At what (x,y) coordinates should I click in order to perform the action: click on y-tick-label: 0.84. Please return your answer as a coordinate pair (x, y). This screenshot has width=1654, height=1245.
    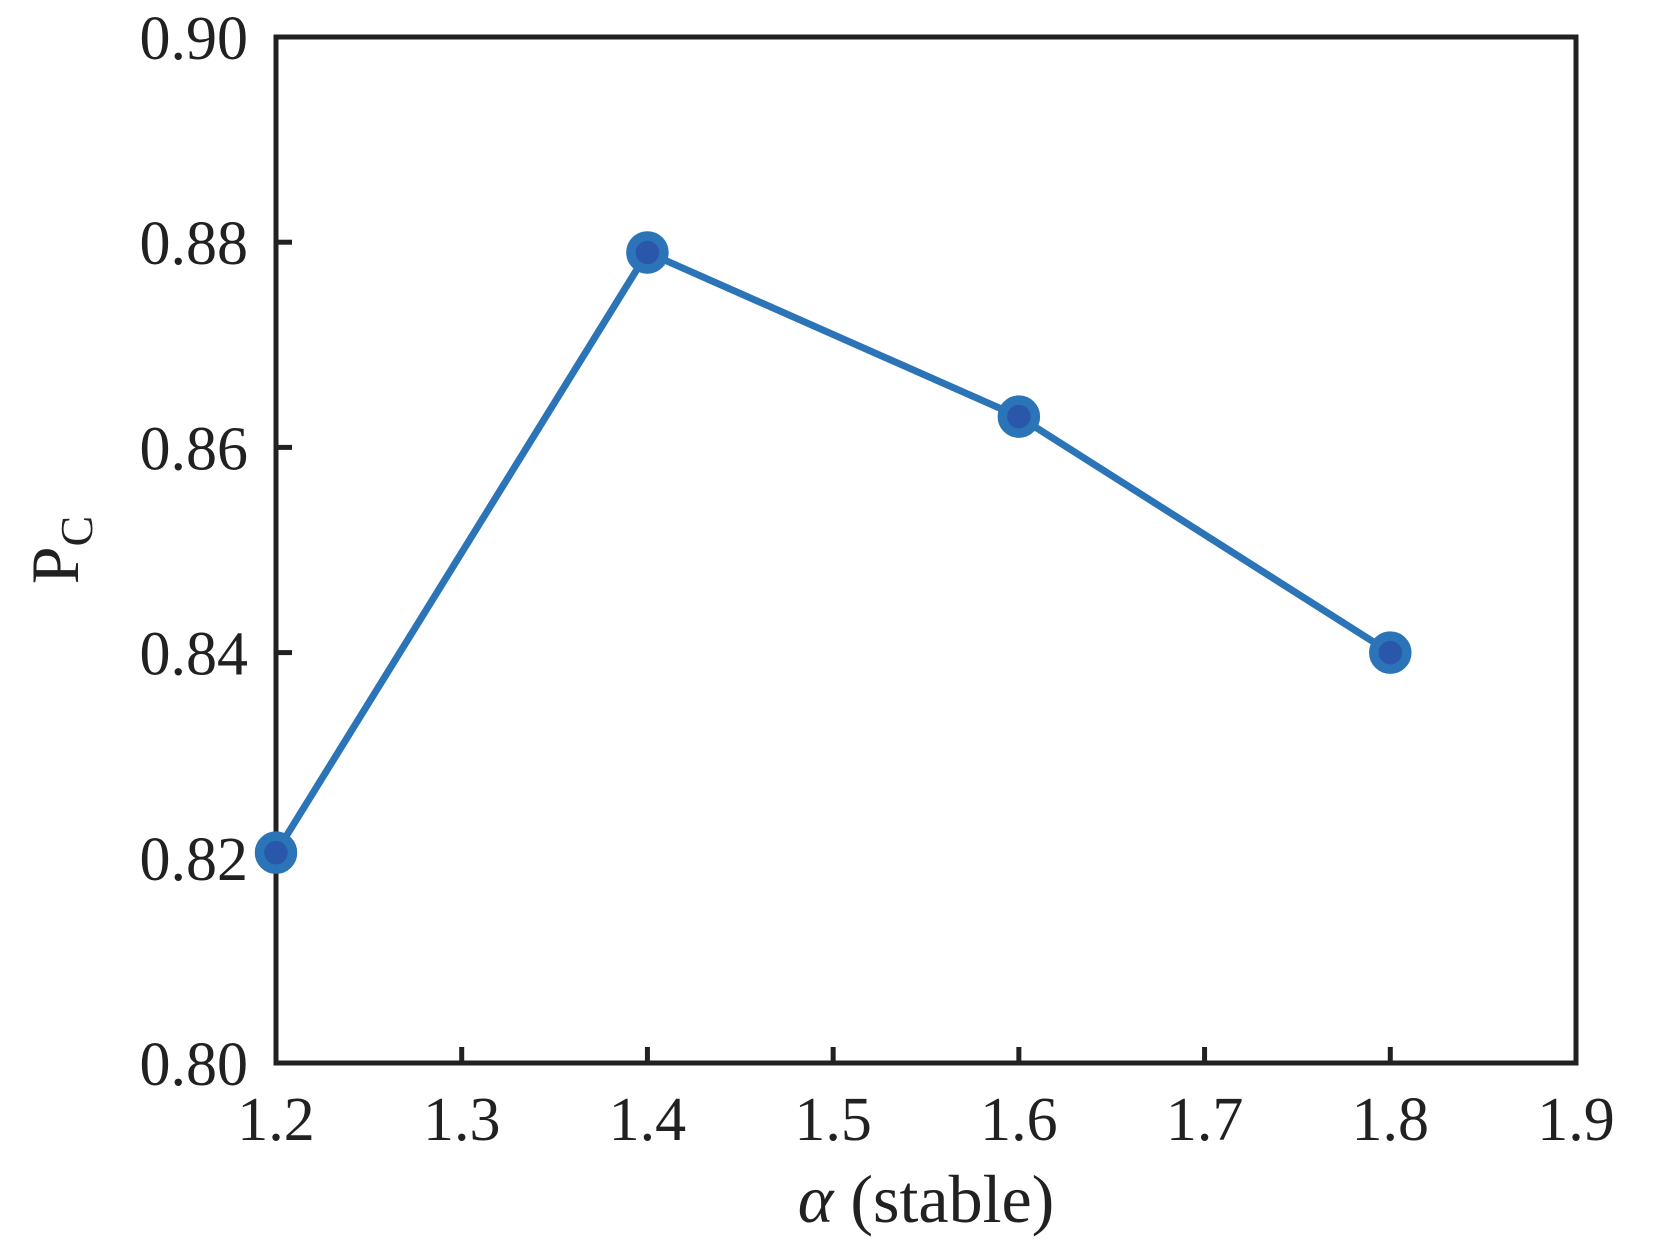
    Looking at the image, I should click on (194, 655).